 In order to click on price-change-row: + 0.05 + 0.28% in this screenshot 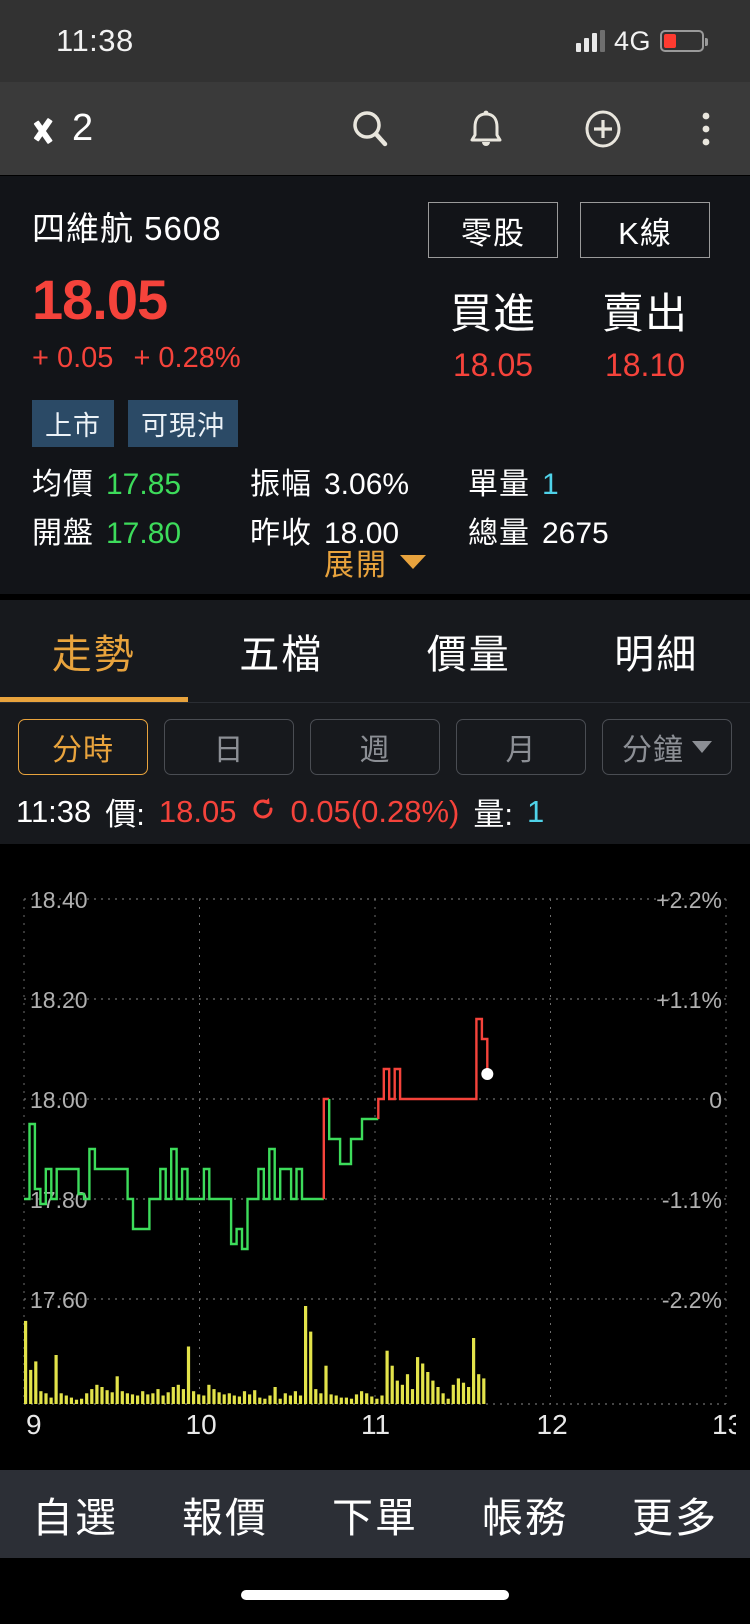, I will do `click(217, 358)`.